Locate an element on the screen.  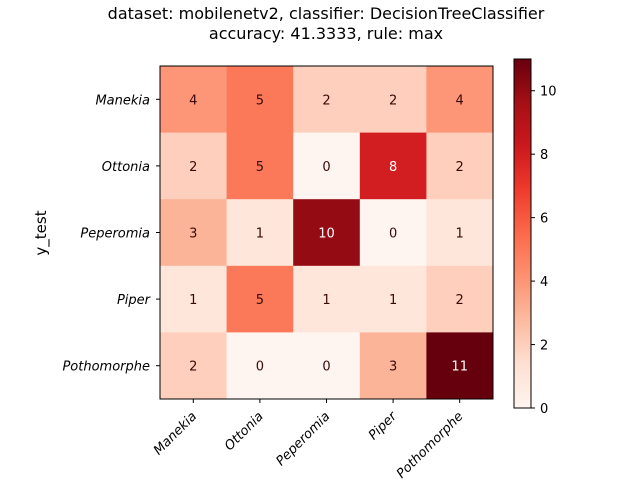
cell-value-label: 8 is located at coordinates (393, 167).